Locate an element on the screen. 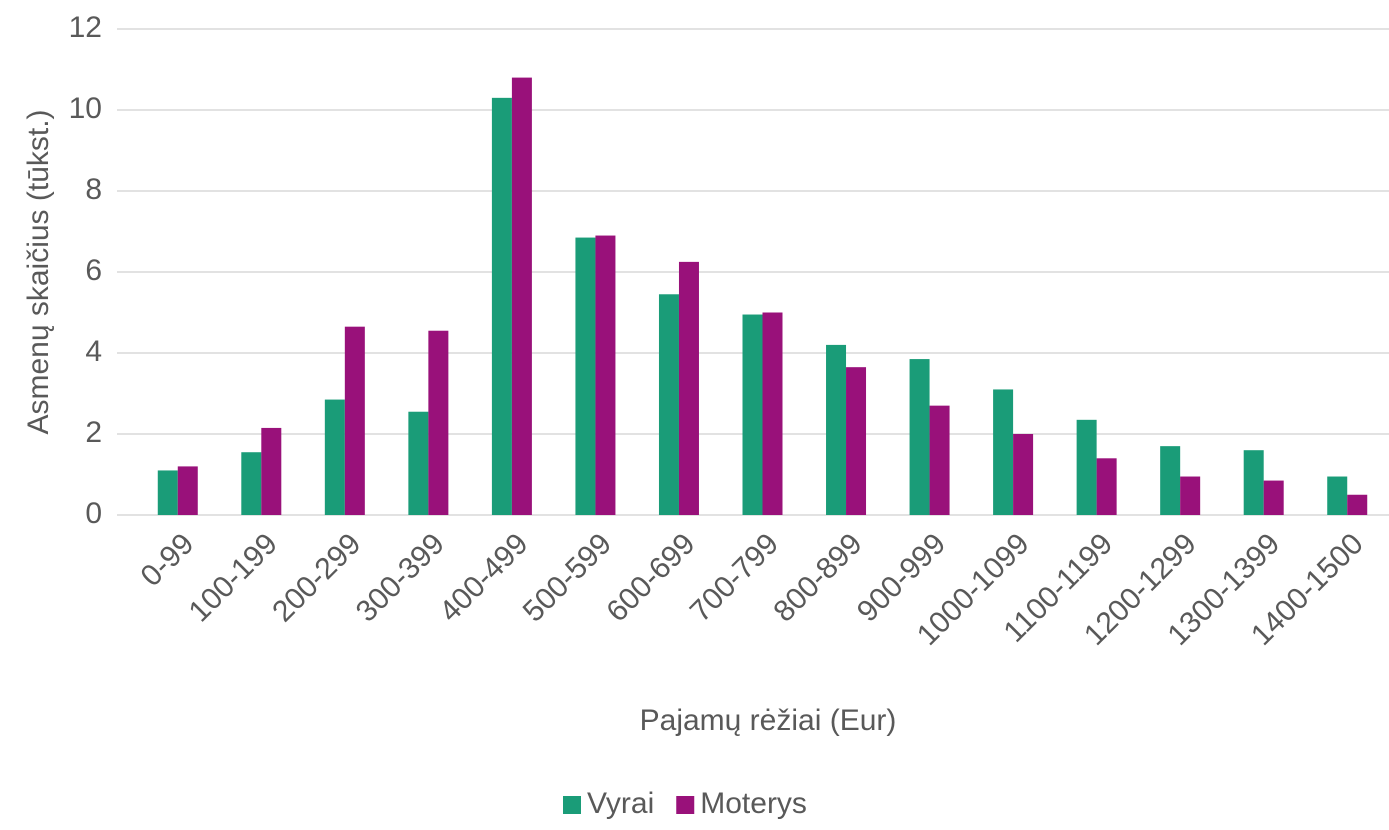 The width and height of the screenshot is (1389, 830). x-tick-label: 600-699 is located at coordinates (650, 577).